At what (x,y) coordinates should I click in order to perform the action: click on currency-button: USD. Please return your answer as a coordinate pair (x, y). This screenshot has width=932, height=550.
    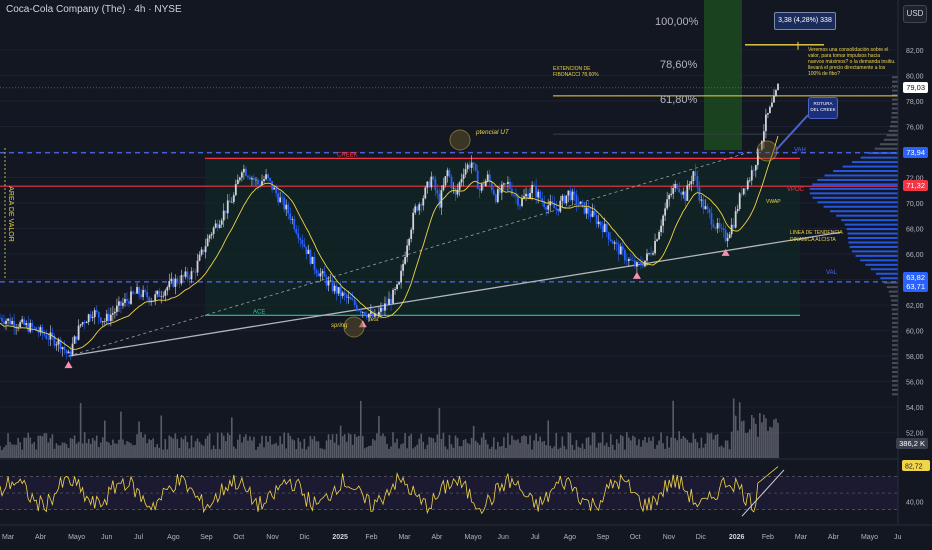
    Looking at the image, I should click on (915, 14).